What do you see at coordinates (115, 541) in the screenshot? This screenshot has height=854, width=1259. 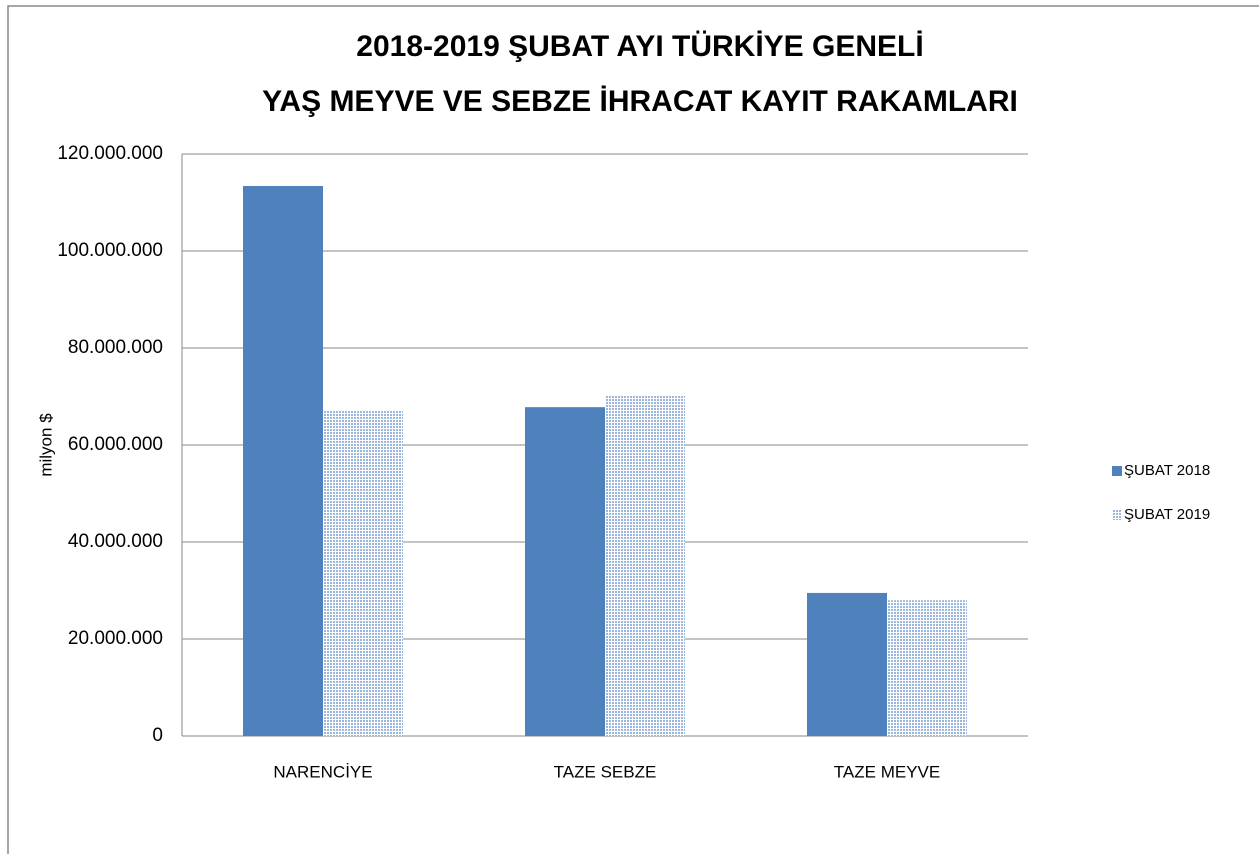 I see `y-tick-label: 40.000.000` at bounding box center [115, 541].